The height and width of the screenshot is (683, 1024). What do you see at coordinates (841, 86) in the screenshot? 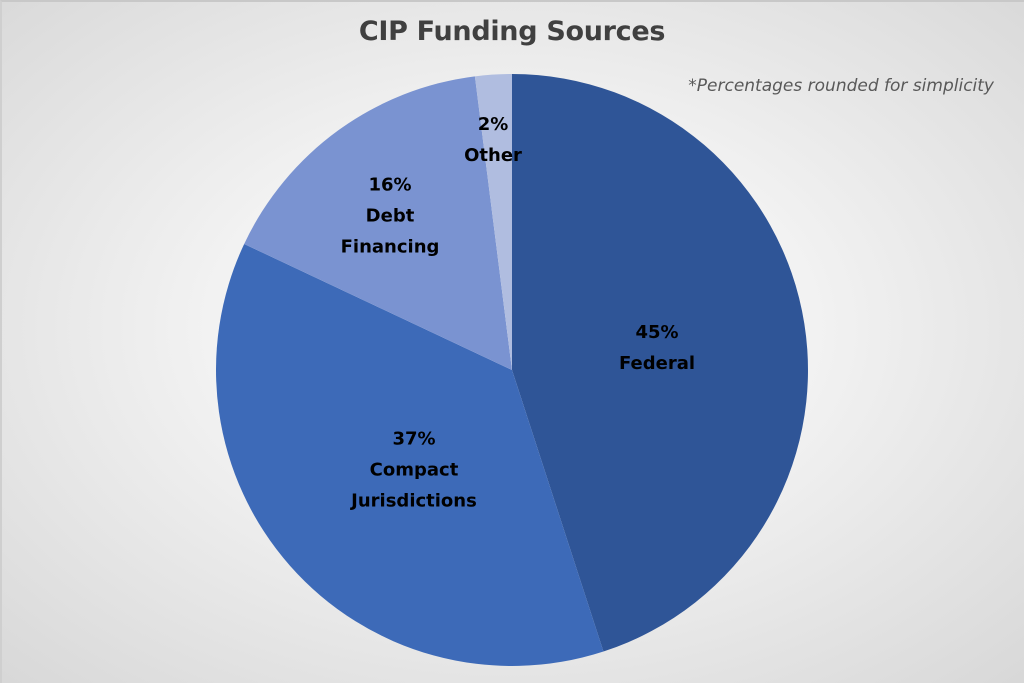
I see `rounding-note: *Percentages rounded for simplicity` at bounding box center [841, 86].